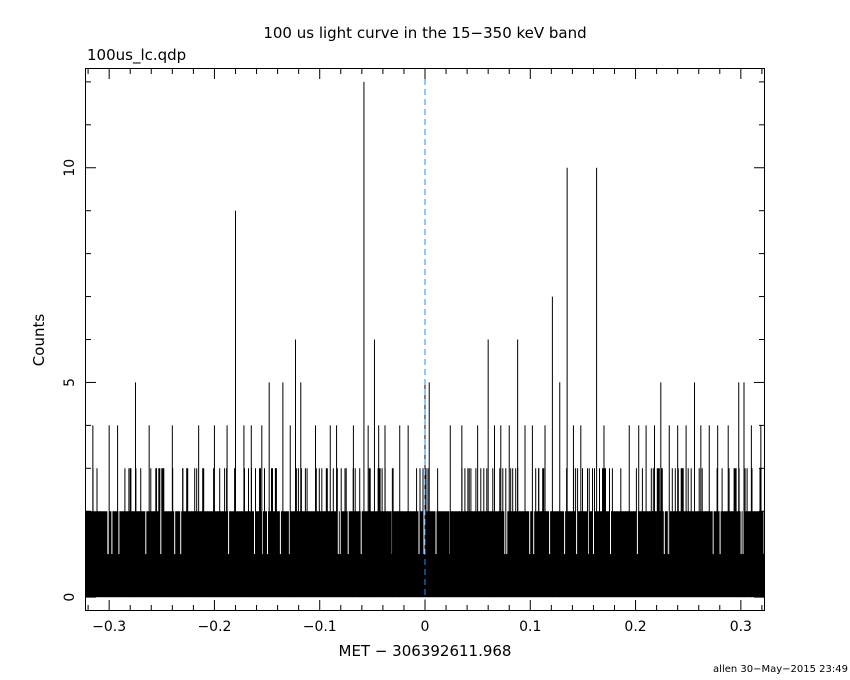 The image size is (850, 680). I want to click on x-tick-label: 0.1, so click(530, 627).